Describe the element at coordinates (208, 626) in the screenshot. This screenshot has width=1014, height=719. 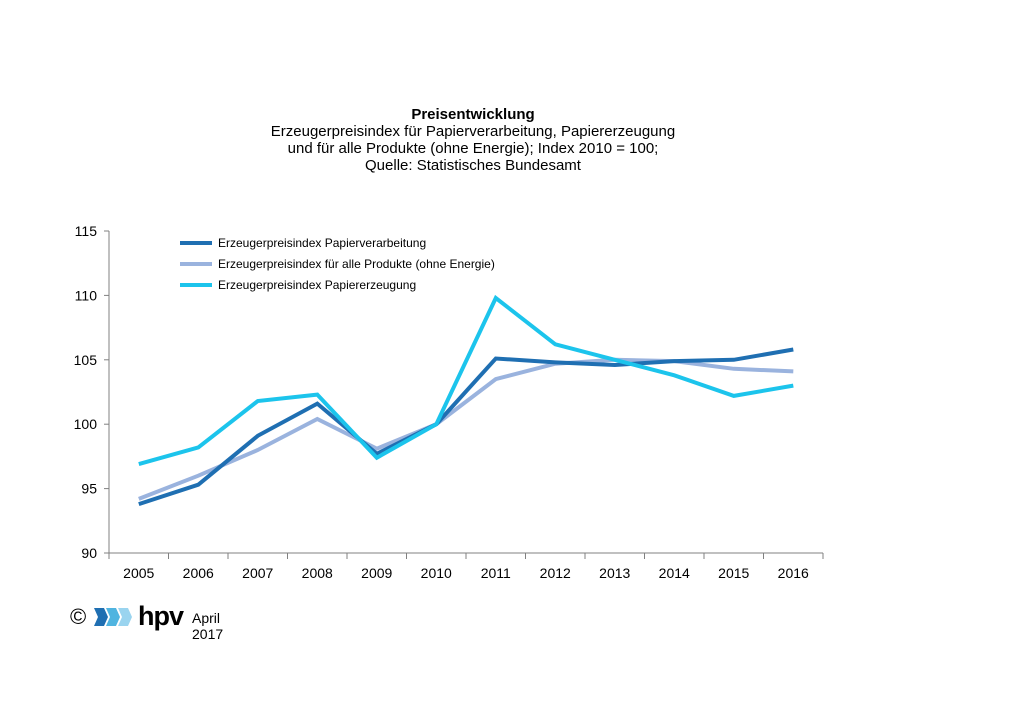
I see `footer-date: April 2017` at that location.